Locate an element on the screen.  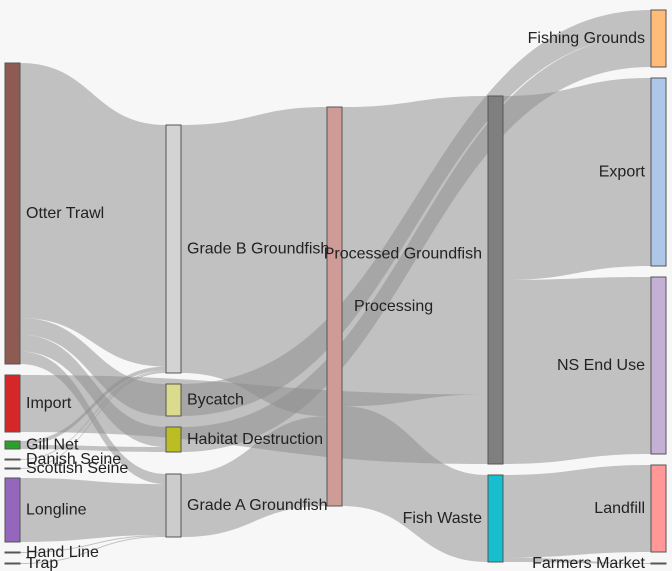
node-fish-waste is located at coordinates (495, 518).